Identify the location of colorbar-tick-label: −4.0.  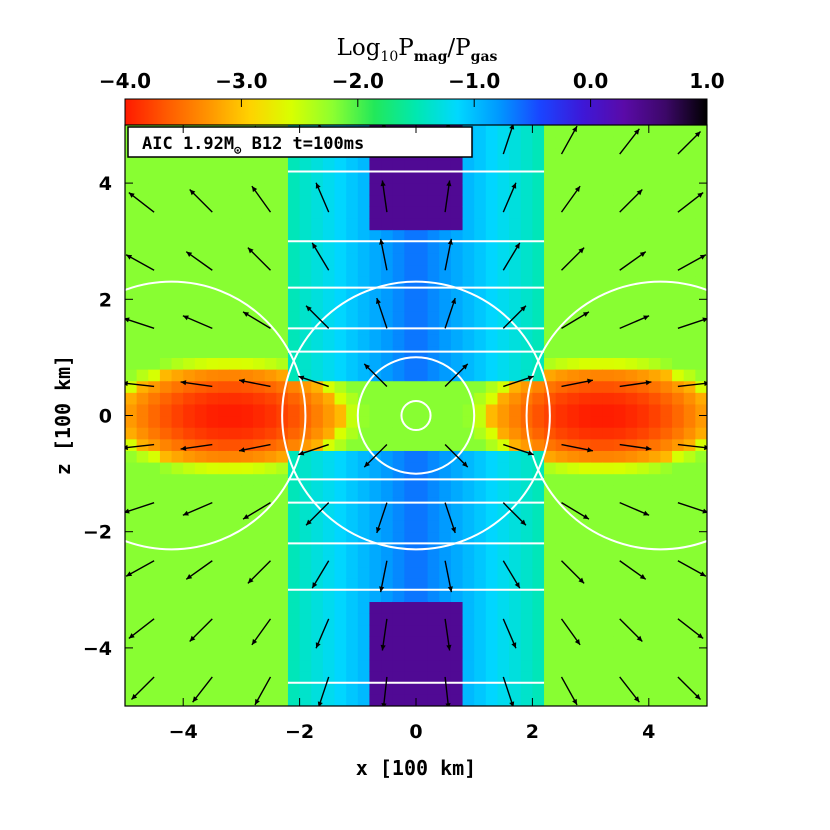
(125, 81).